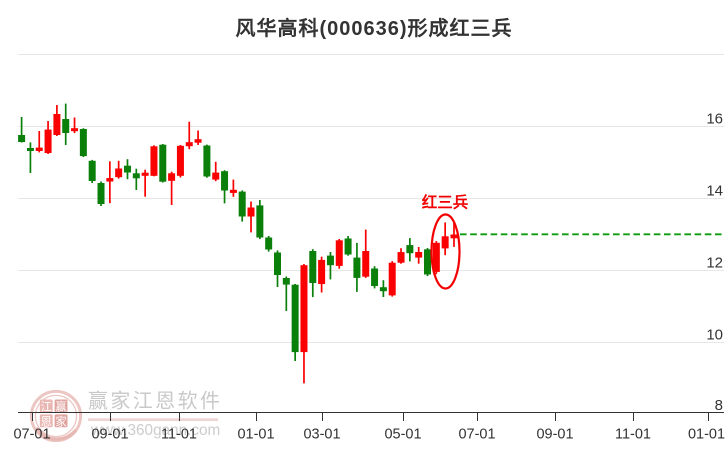 The height and width of the screenshot is (455, 726). Describe the element at coordinates (46, 422) in the screenshot. I see `svg-text: 恩` at that location.